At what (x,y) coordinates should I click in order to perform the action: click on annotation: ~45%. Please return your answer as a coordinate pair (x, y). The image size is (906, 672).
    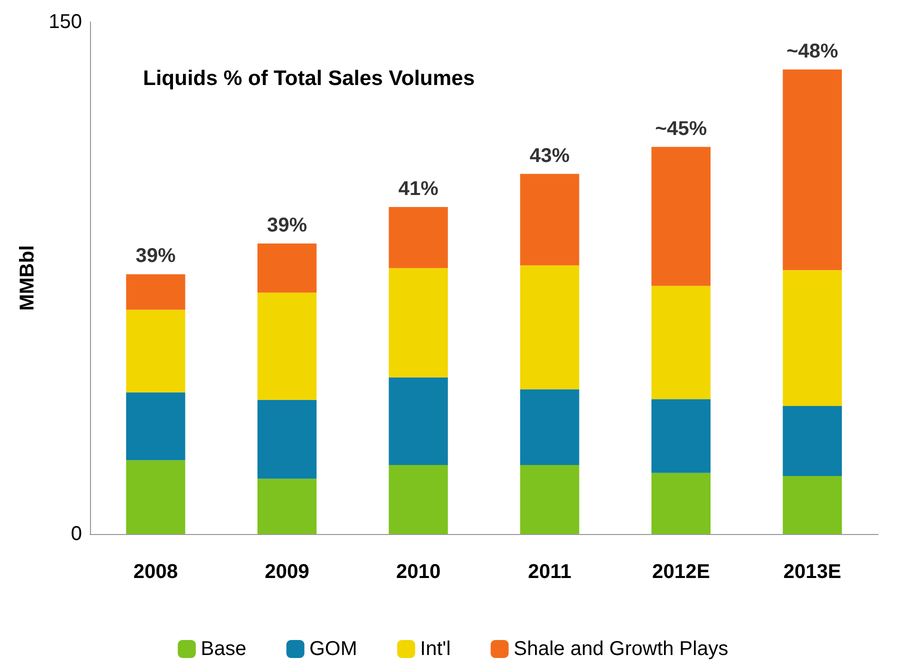
    Looking at the image, I should click on (681, 129).